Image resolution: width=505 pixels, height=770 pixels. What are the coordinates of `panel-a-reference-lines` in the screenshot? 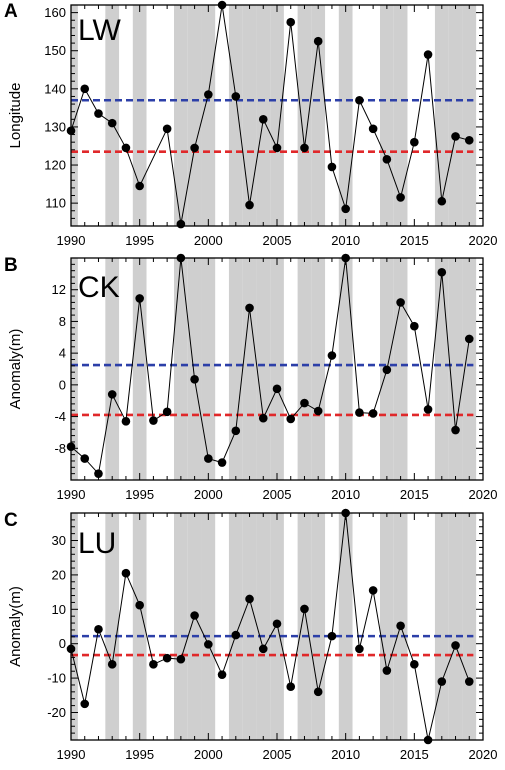 It's located at (272, 125).